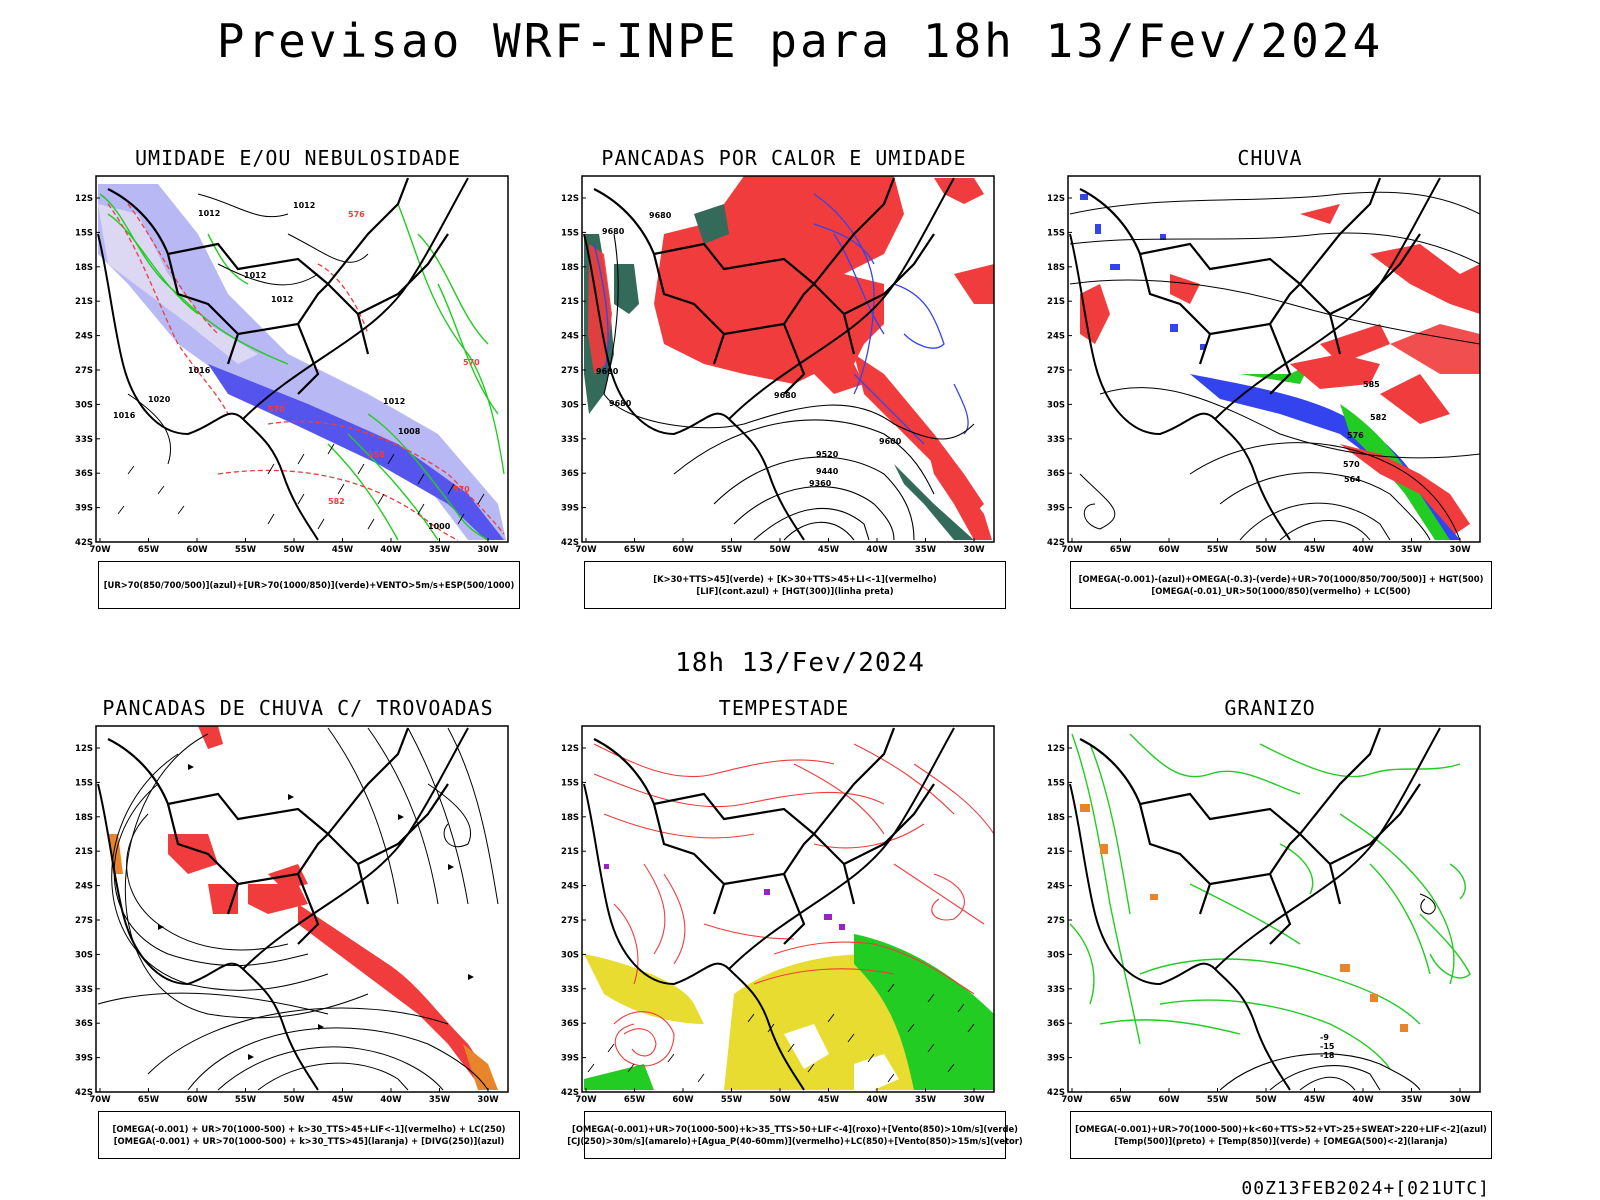 The width and height of the screenshot is (1600, 1200). I want to click on panel-pancadas-calor: PANCADAS POR CALOR E UMIDADE, so click(784, 381).